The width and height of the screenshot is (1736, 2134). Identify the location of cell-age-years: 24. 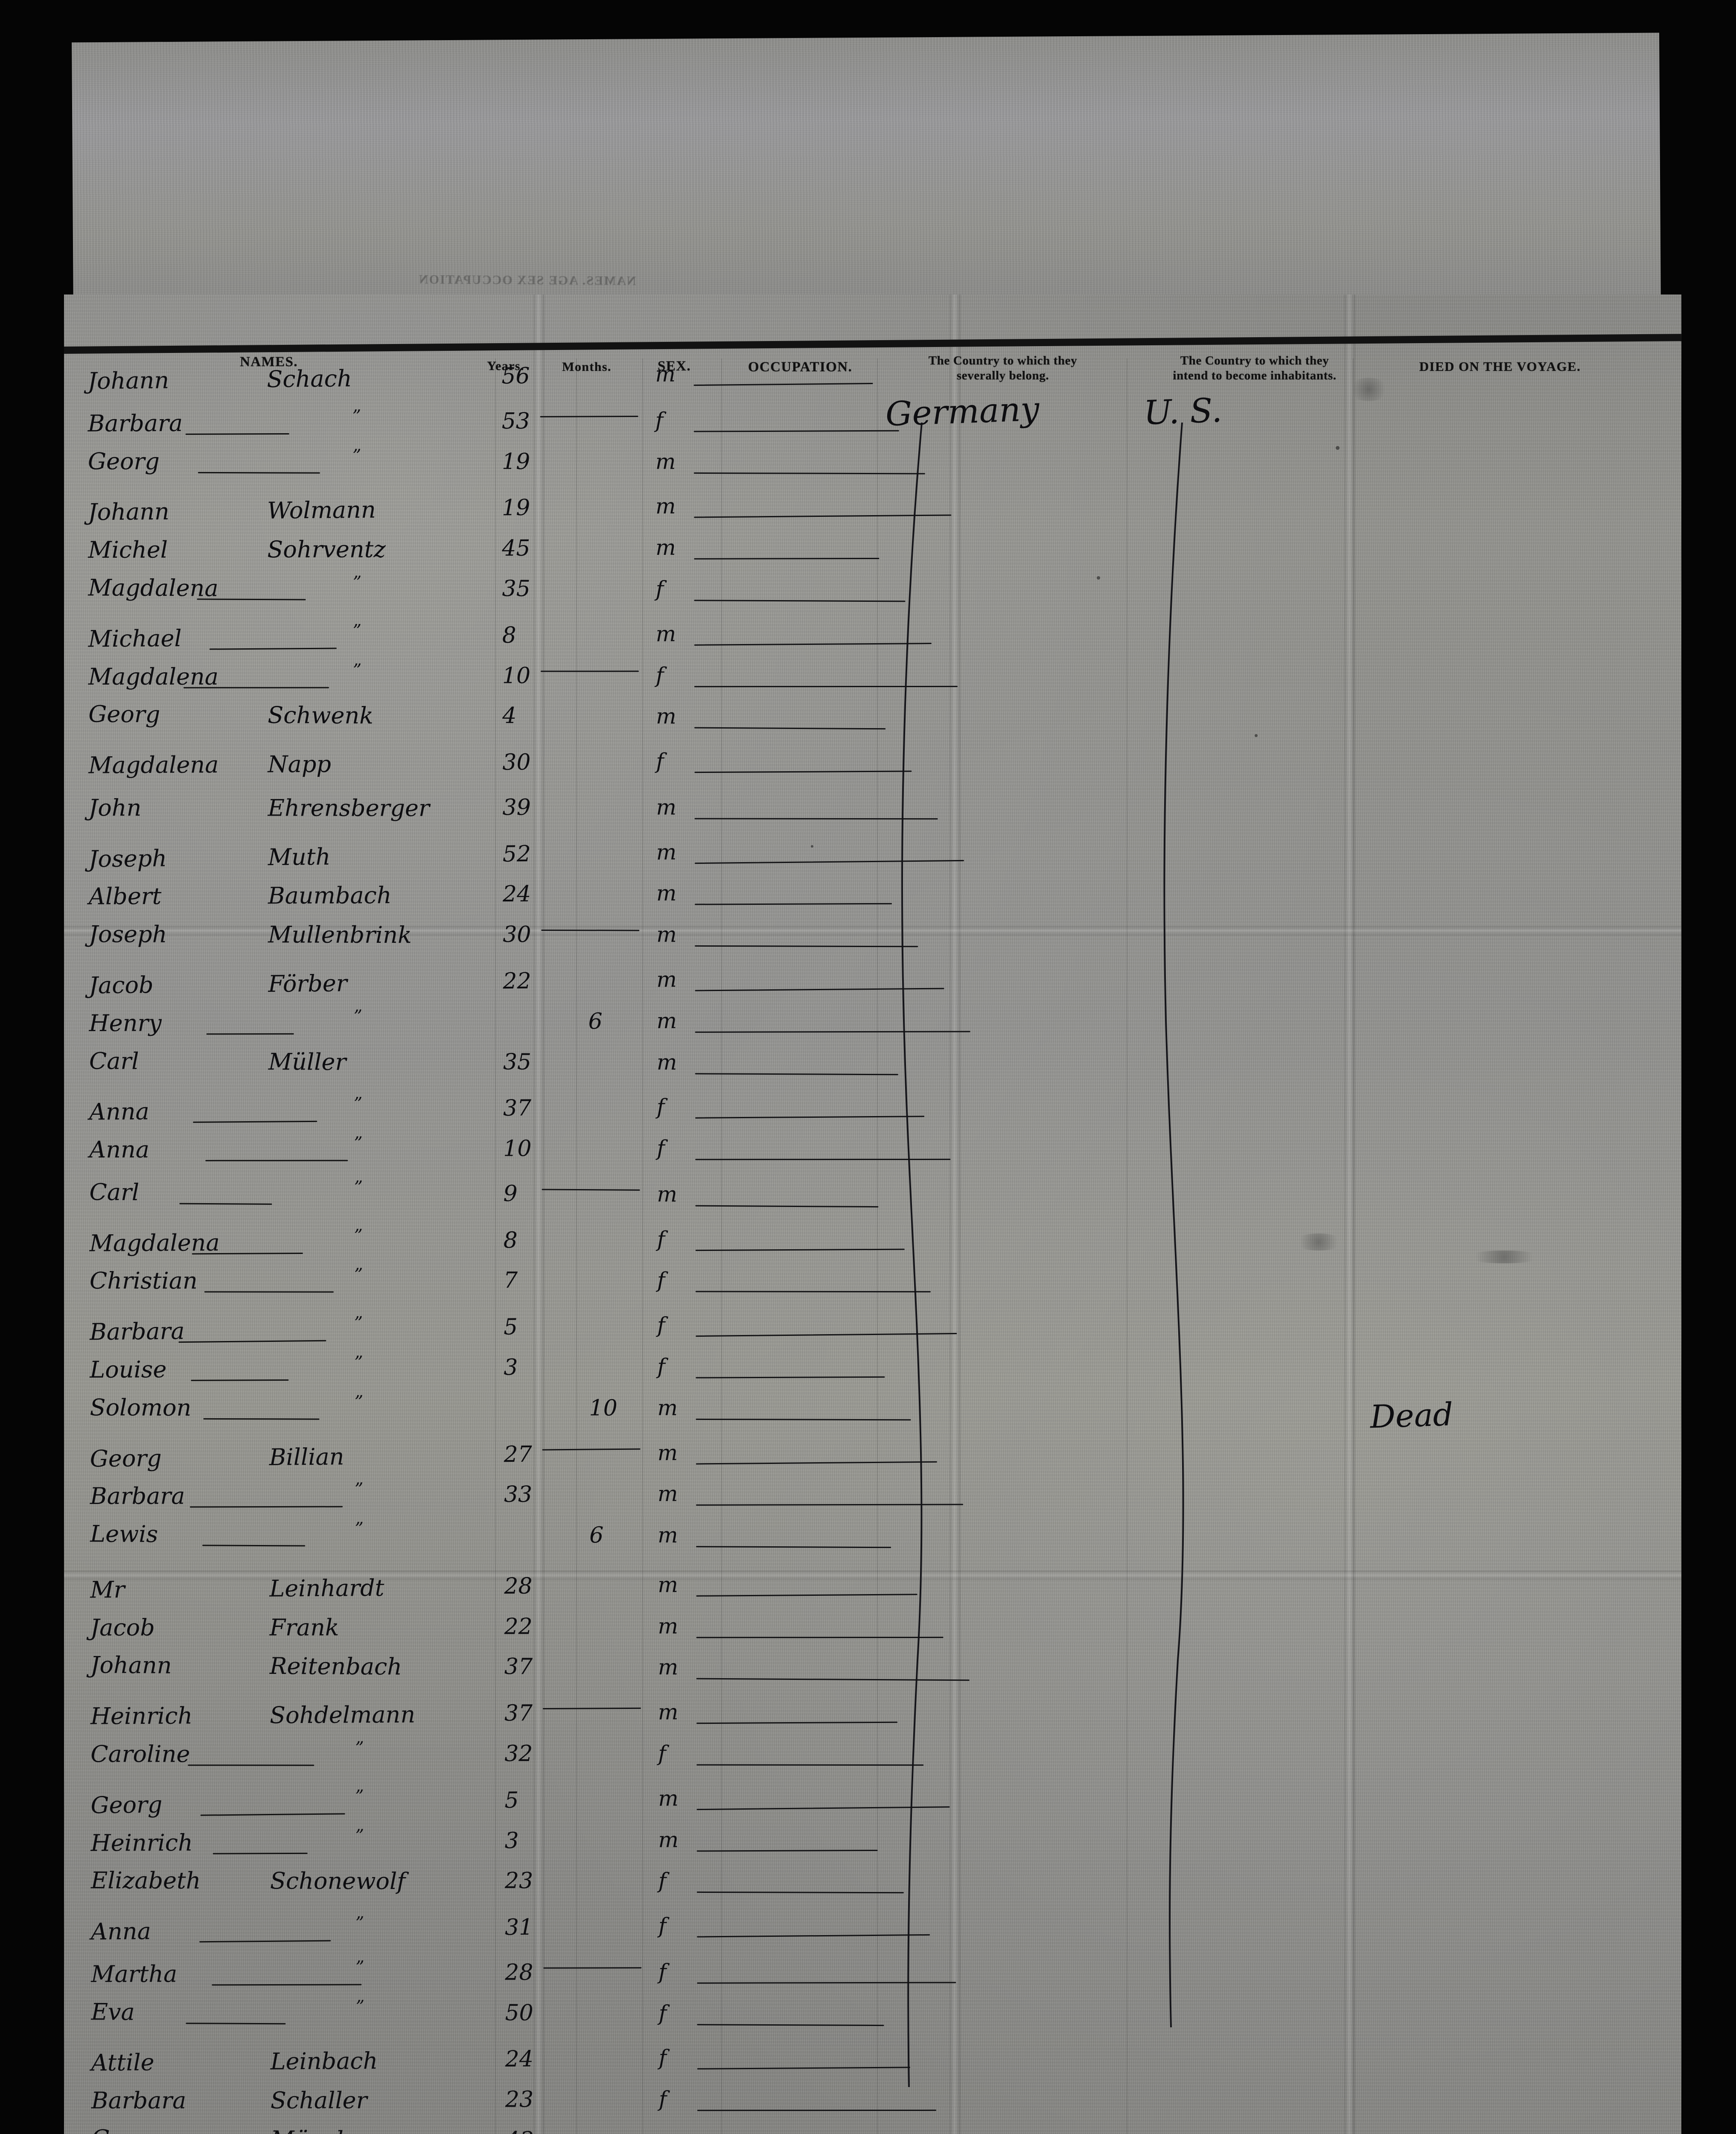
(519, 2060).